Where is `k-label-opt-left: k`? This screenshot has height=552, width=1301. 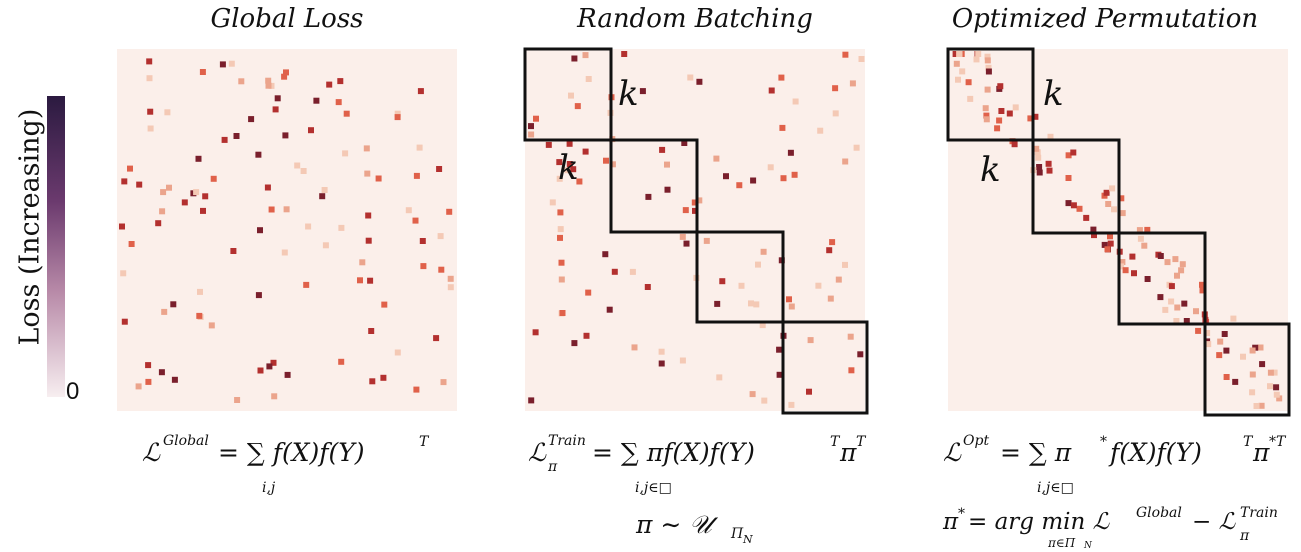
k-label-opt-left: k is located at coordinates (990, 170).